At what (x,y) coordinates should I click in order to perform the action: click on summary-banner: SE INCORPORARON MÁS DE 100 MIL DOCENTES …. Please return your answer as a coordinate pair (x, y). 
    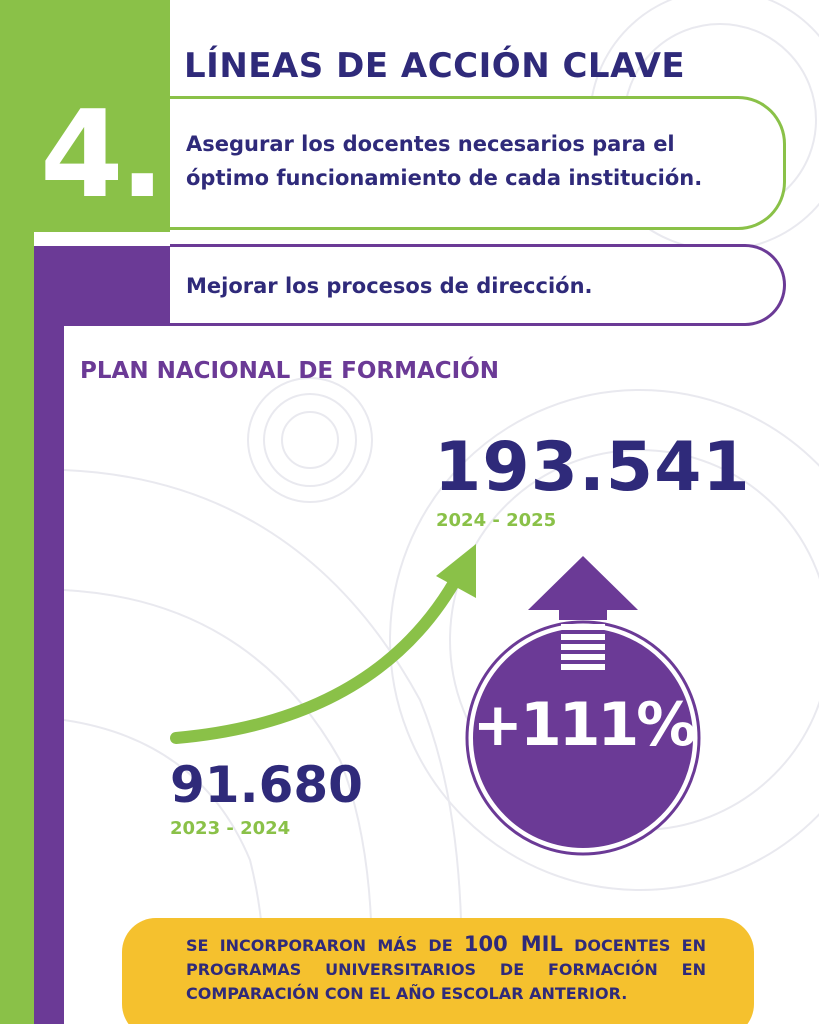
    Looking at the image, I should click on (438, 971).